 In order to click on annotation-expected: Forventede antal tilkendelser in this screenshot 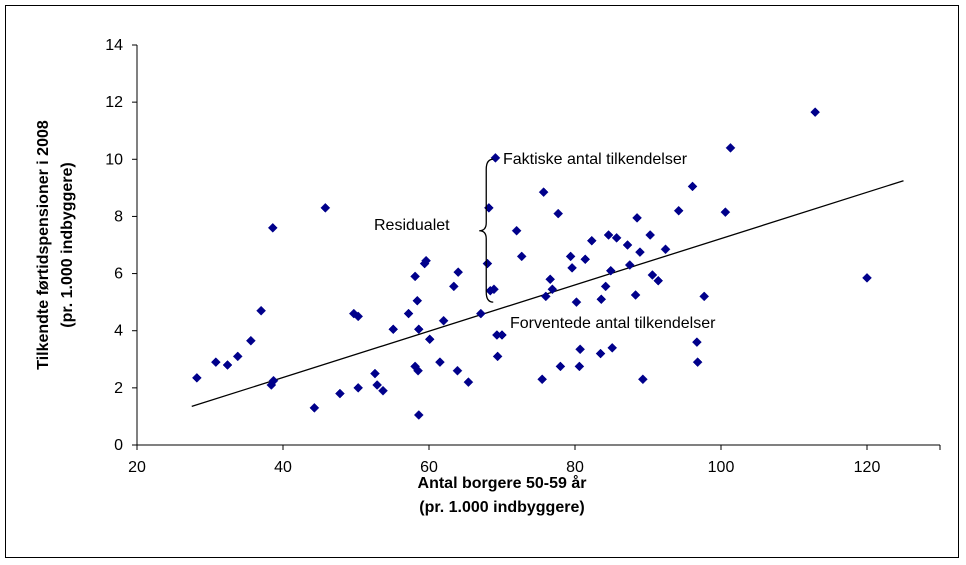, I will do `click(613, 323)`.